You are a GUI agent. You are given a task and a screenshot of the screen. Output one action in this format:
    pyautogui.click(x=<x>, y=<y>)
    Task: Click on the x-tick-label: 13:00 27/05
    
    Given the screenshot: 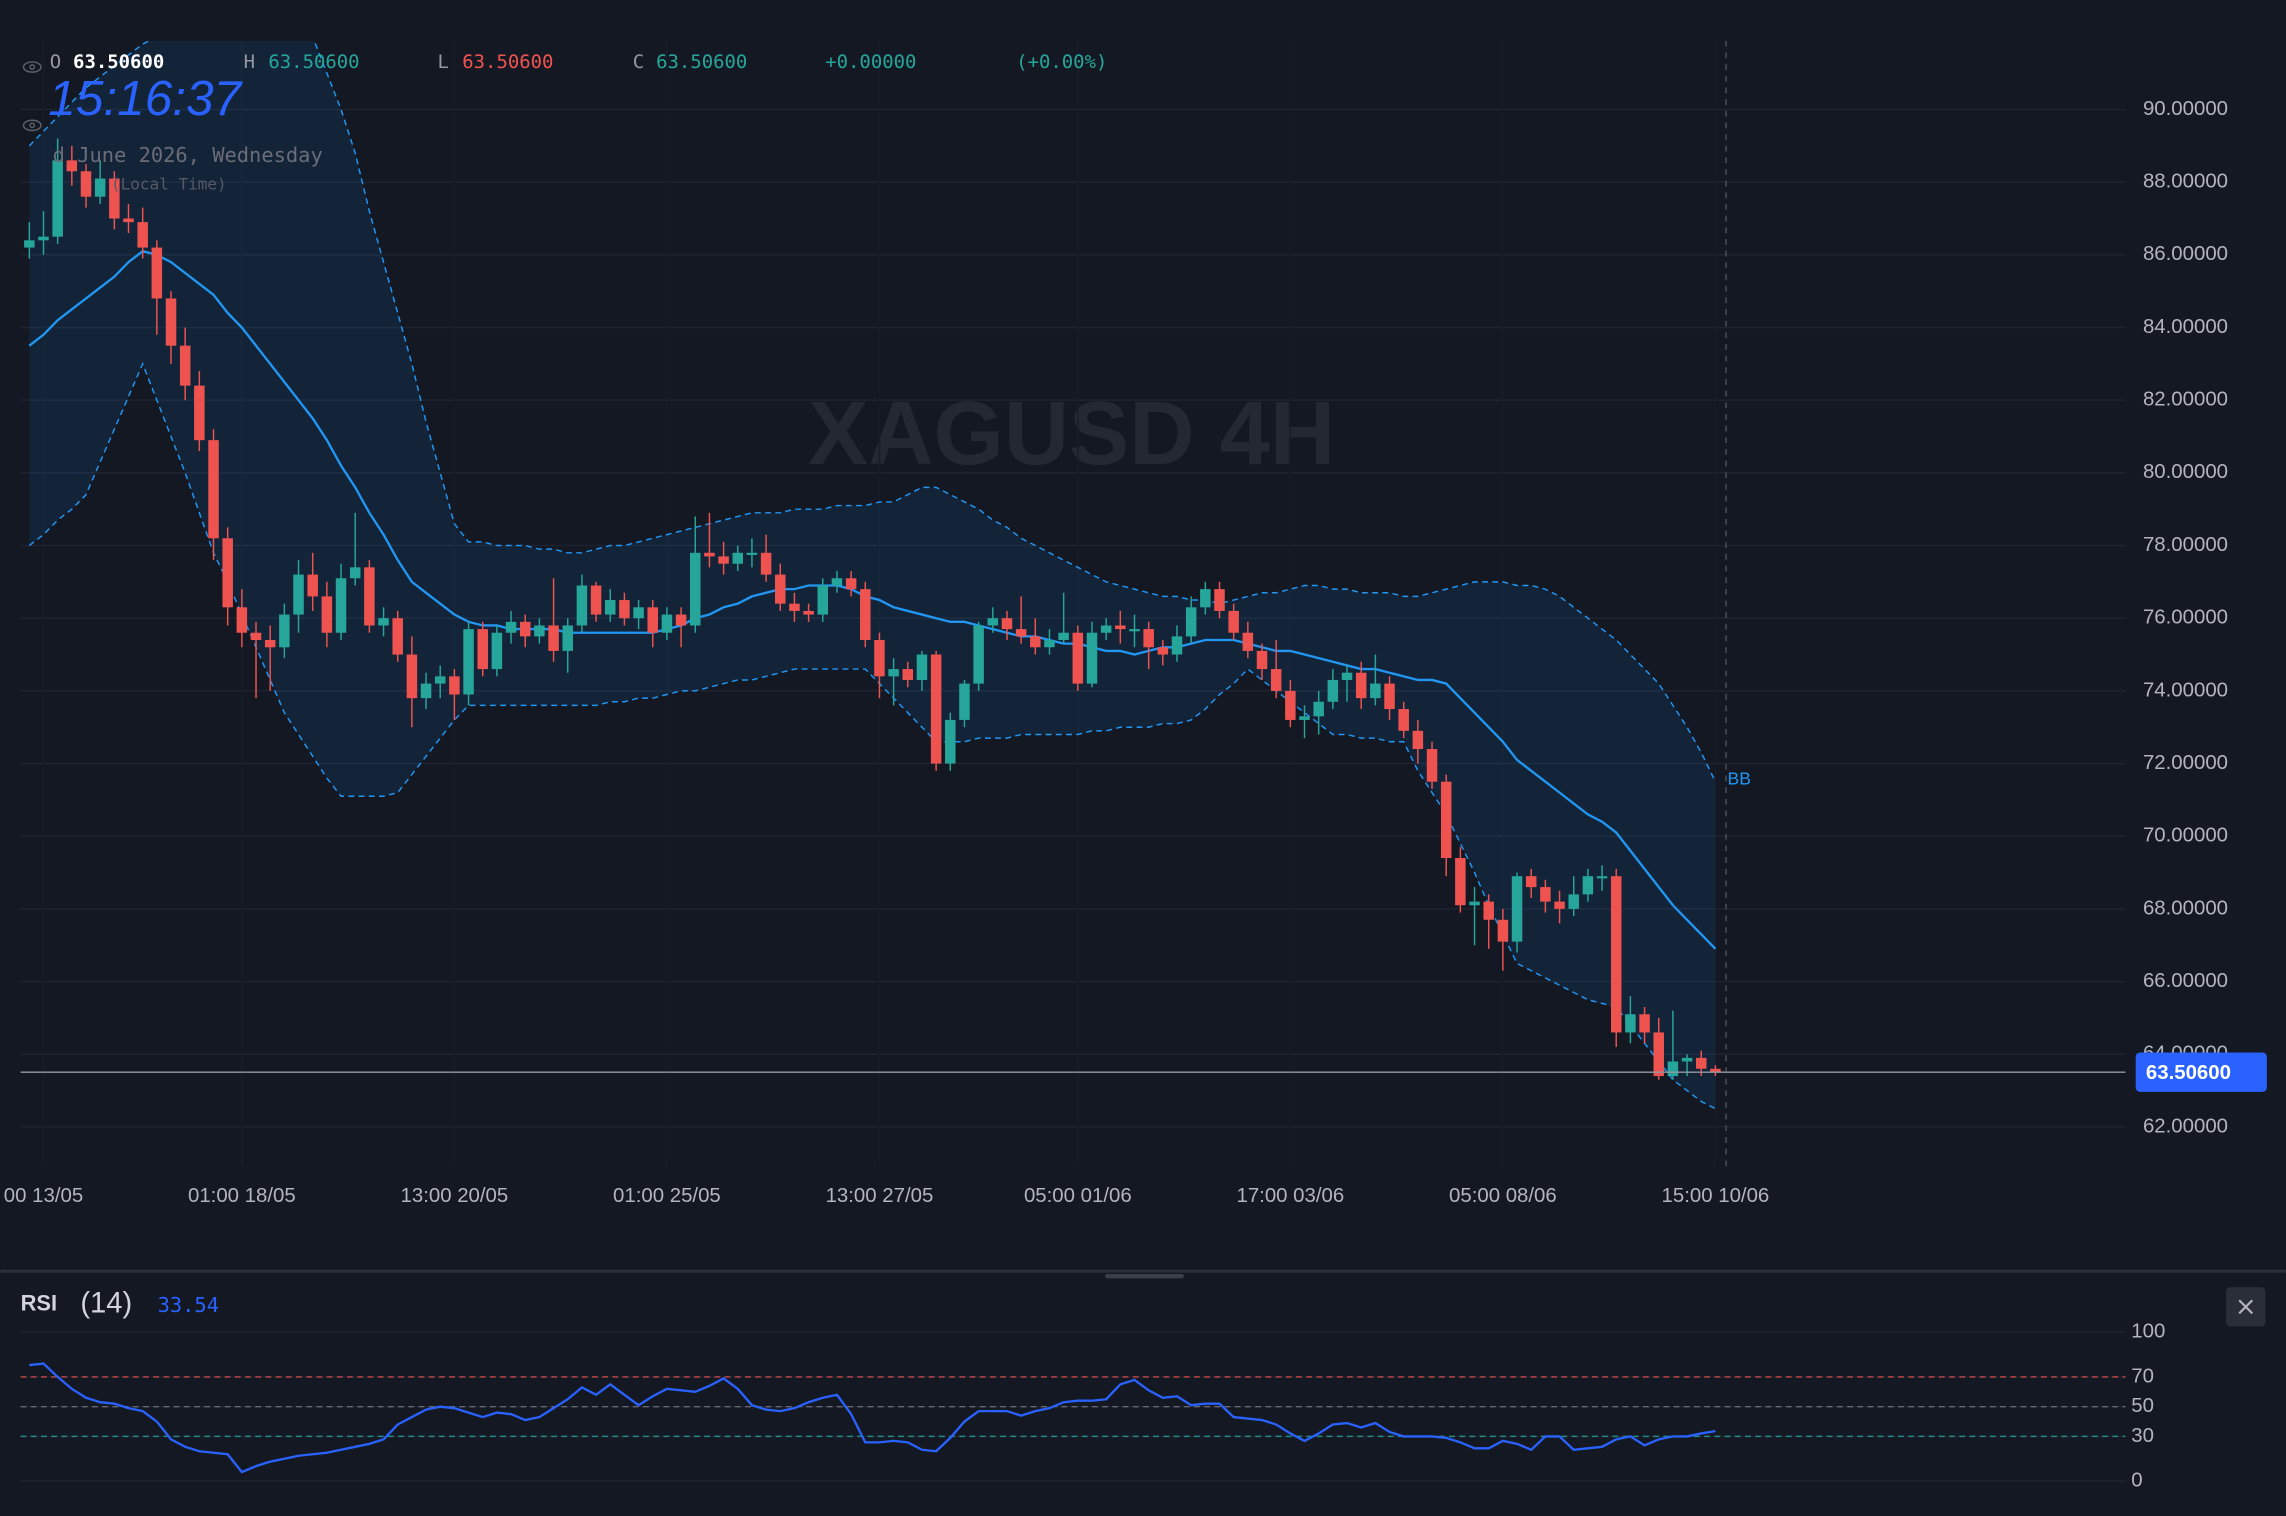 What is the action you would take?
    pyautogui.click(x=880, y=1196)
    